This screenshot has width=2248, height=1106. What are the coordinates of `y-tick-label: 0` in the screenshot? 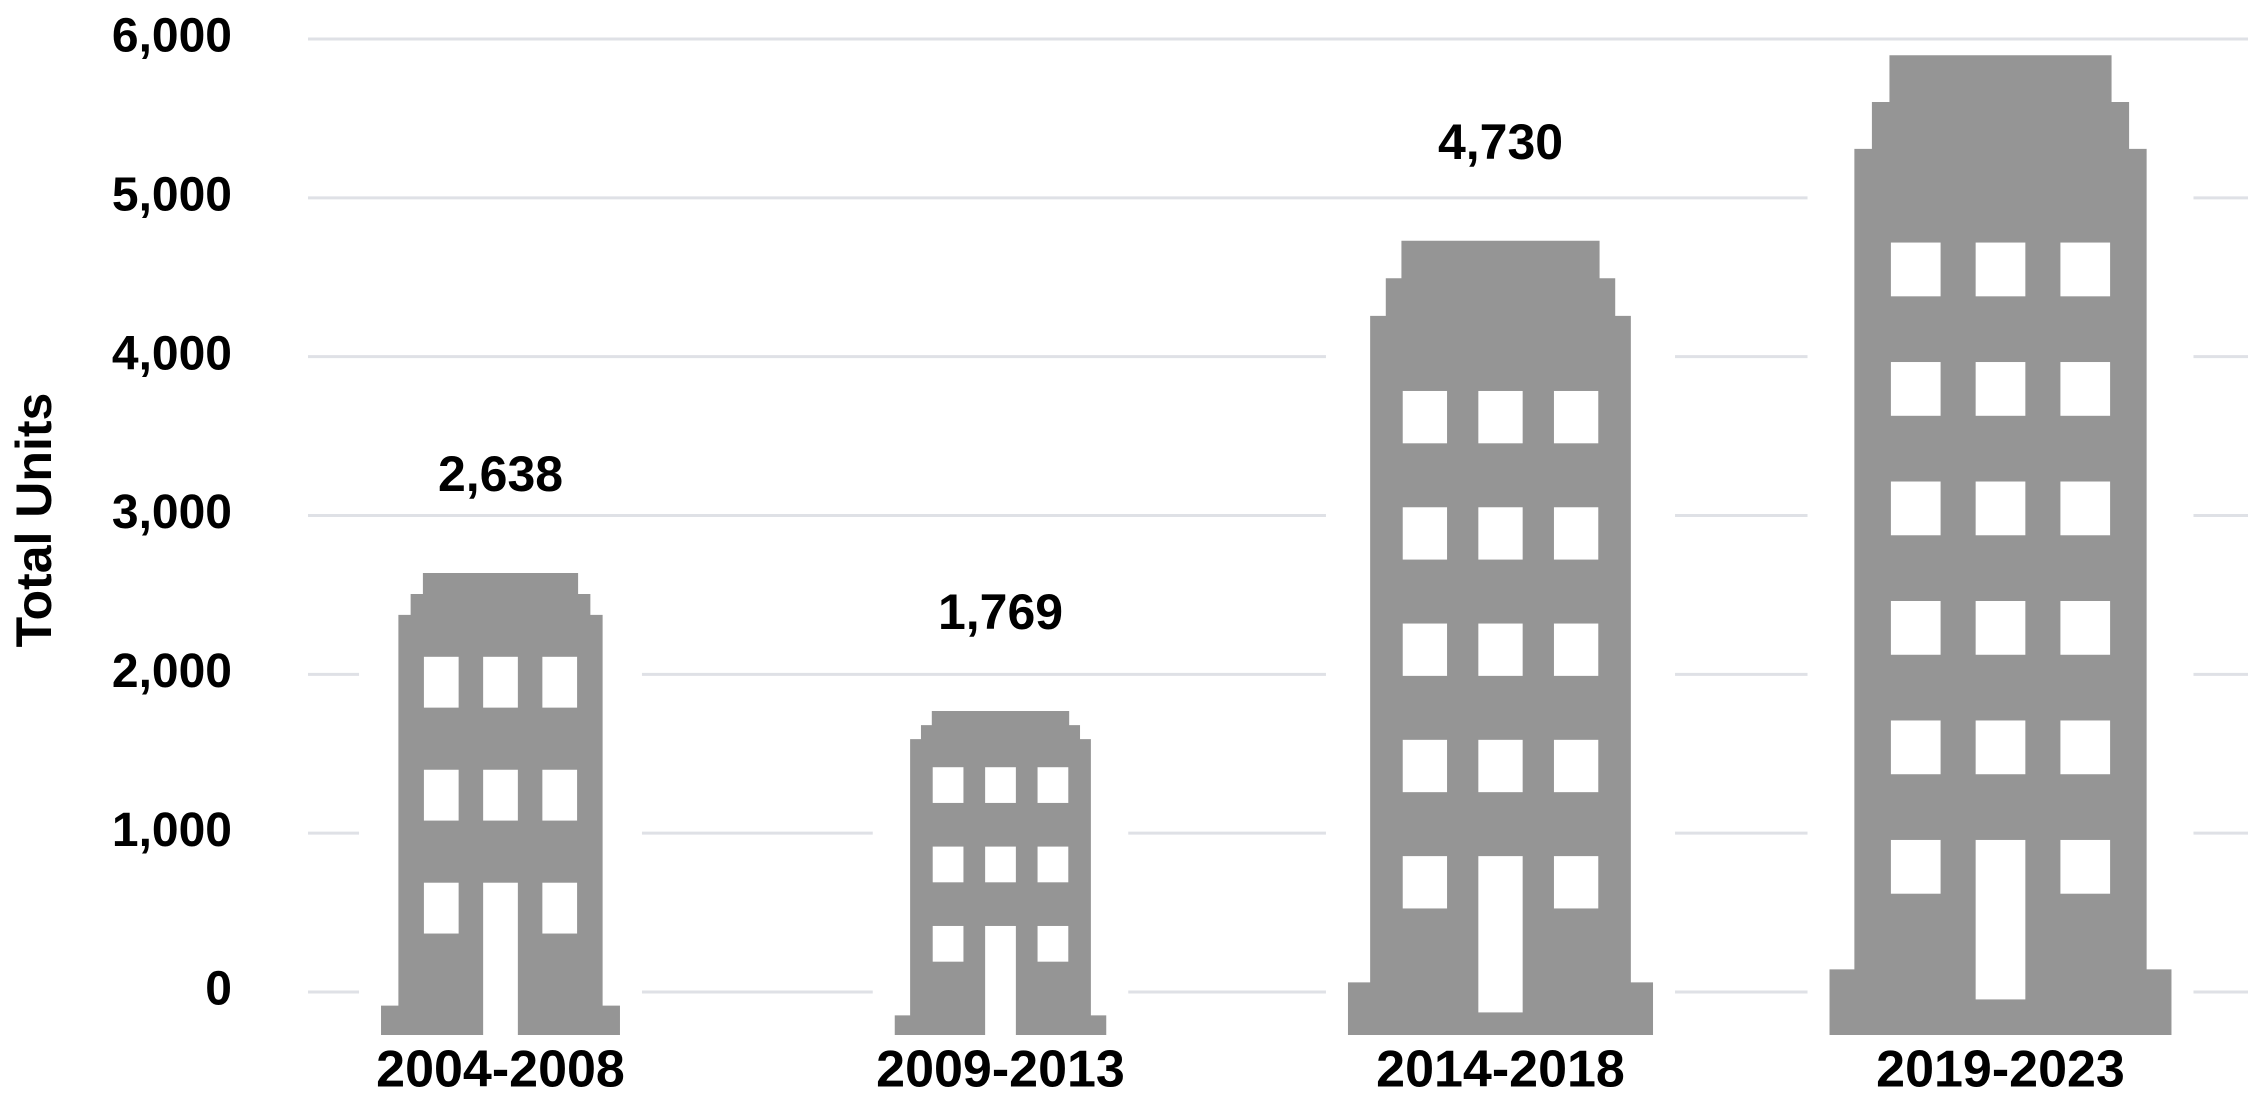 It's located at (218, 989).